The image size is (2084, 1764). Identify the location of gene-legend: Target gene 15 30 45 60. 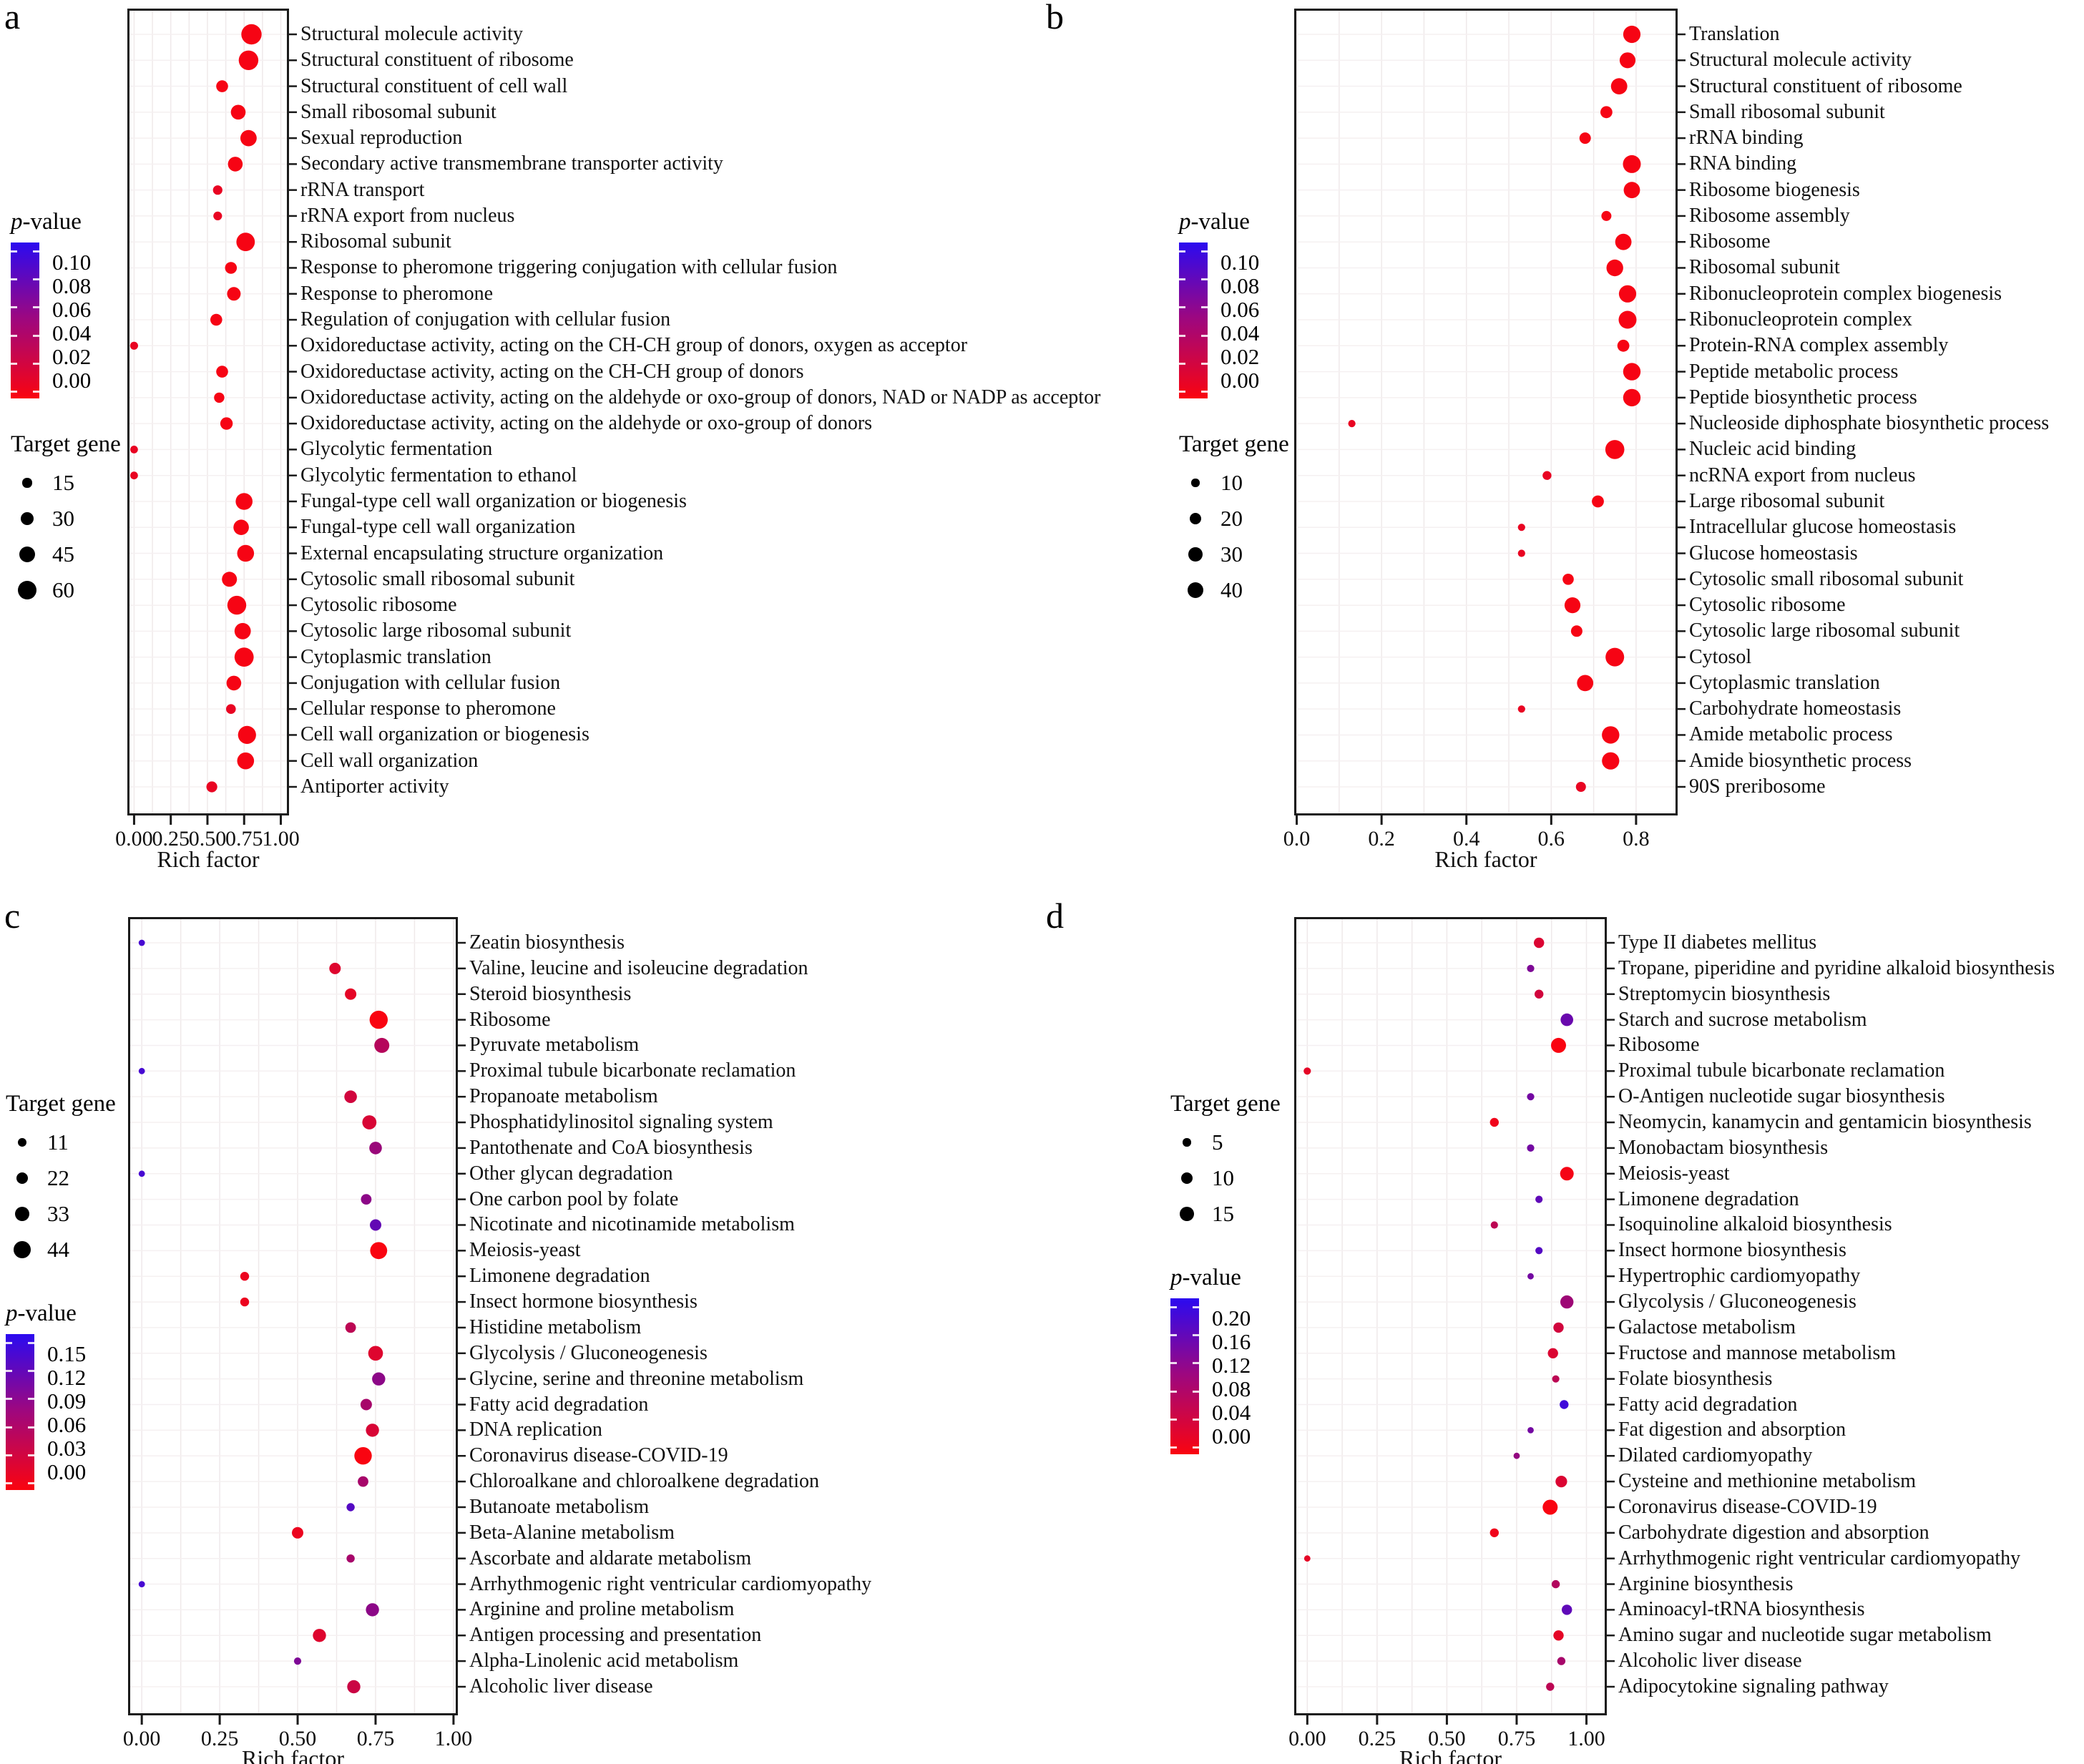
(118, 519).